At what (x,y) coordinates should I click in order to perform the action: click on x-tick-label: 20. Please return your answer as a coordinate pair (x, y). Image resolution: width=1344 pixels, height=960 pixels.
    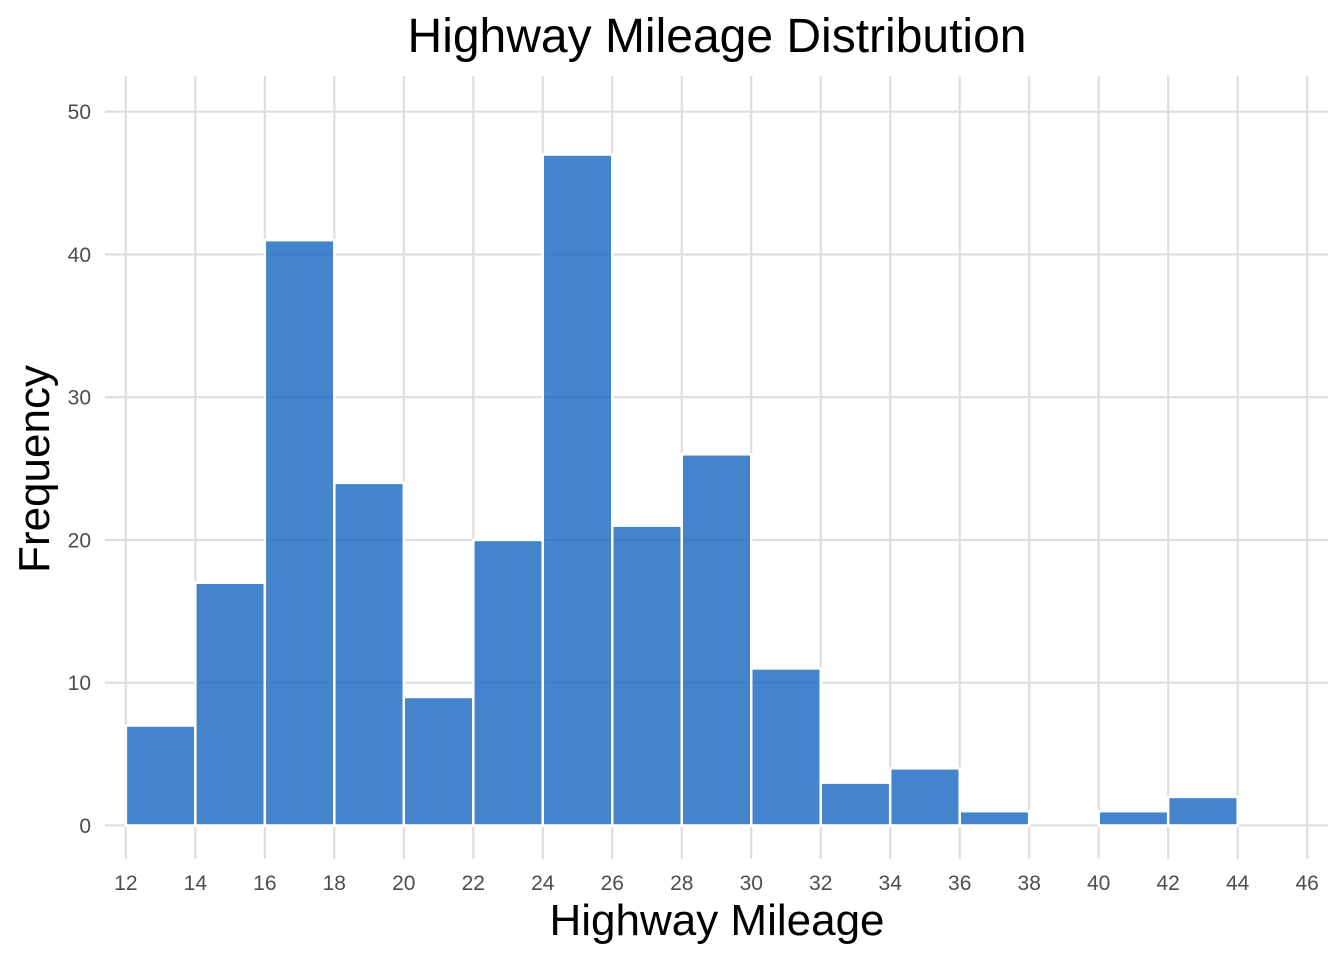
    Looking at the image, I should click on (403, 883).